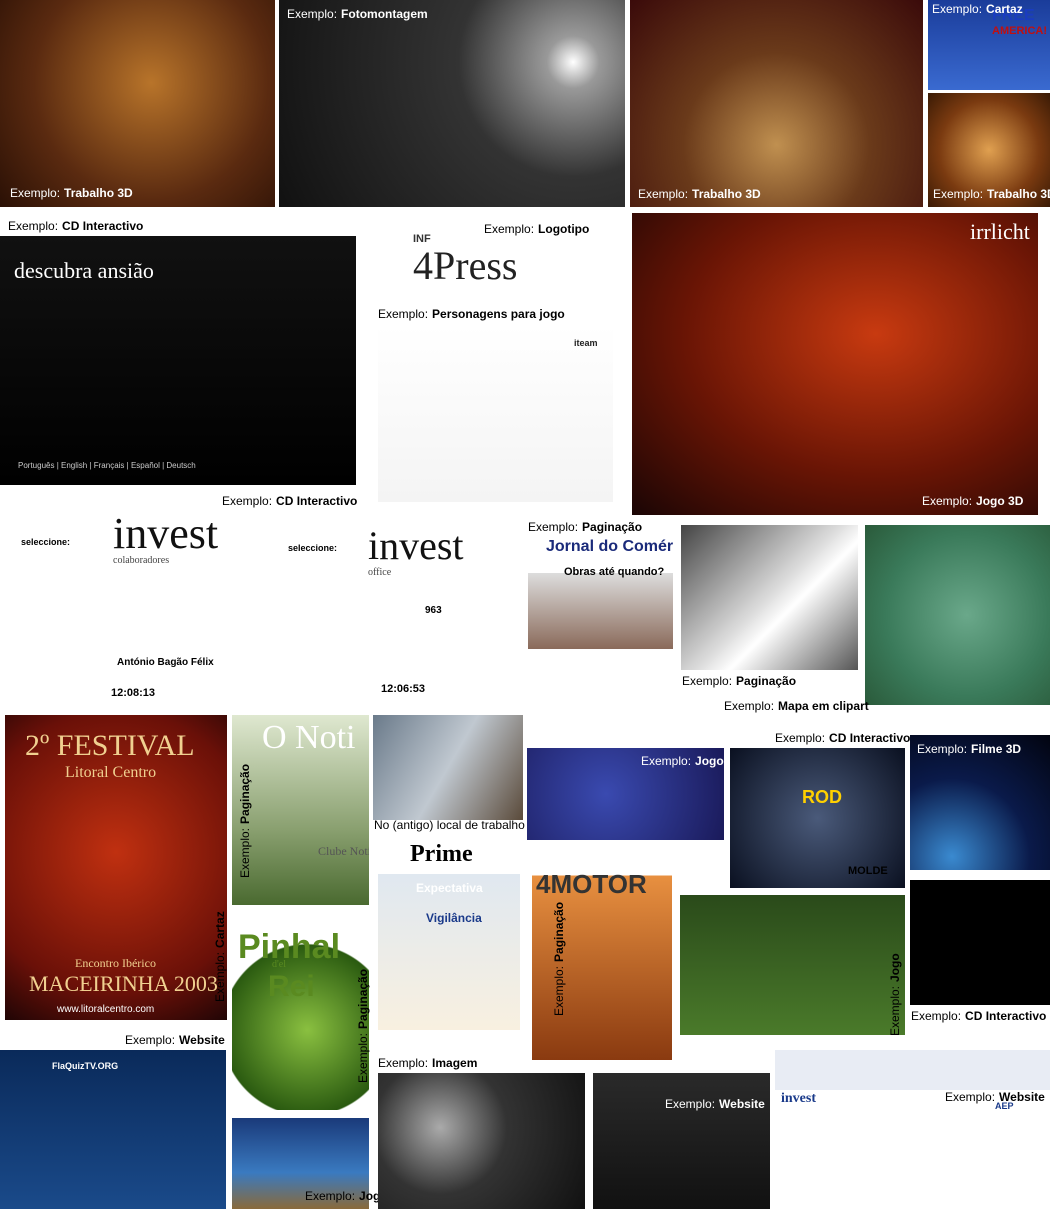  Describe the element at coordinates (165, 662) in the screenshot. I see `image-text: António Bagão Félix` at that location.